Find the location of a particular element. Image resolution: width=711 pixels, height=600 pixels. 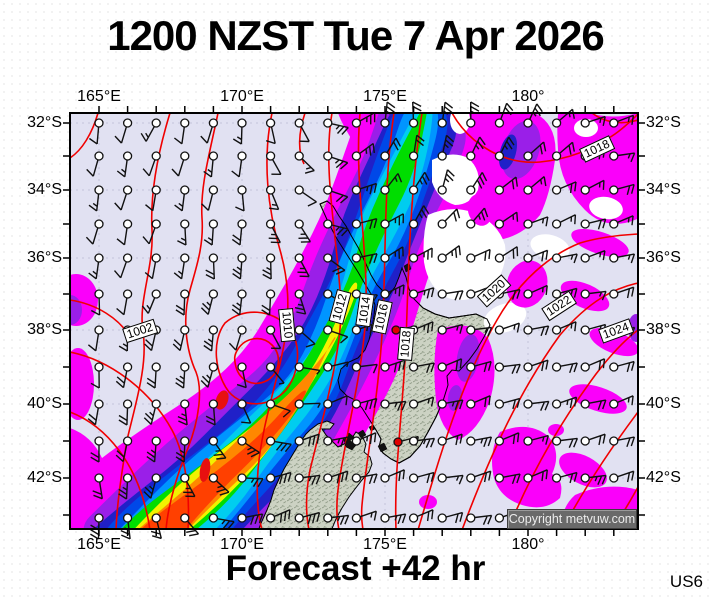

lat-label-right: 34°S is located at coordinates (663, 189).